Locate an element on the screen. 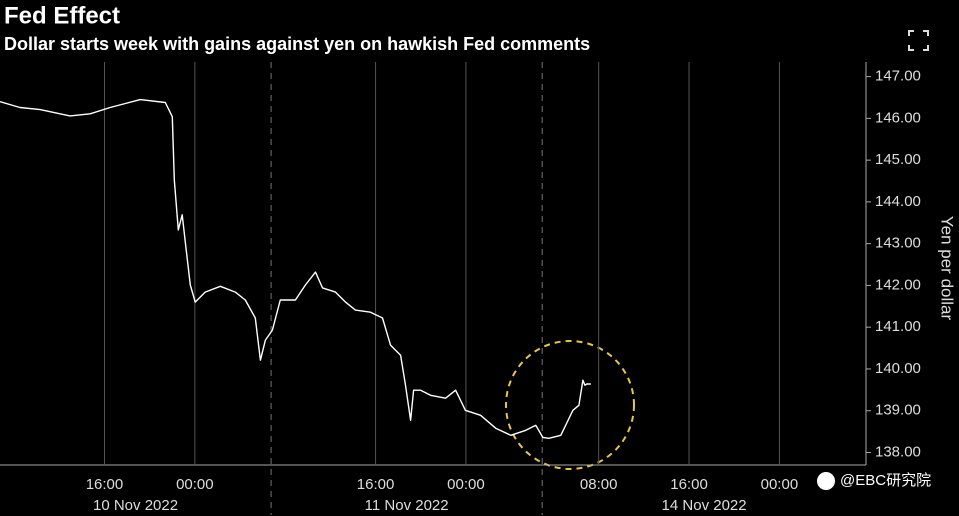 The width and height of the screenshot is (959, 516). chart-title: Fed Effect is located at coordinates (62, 15).